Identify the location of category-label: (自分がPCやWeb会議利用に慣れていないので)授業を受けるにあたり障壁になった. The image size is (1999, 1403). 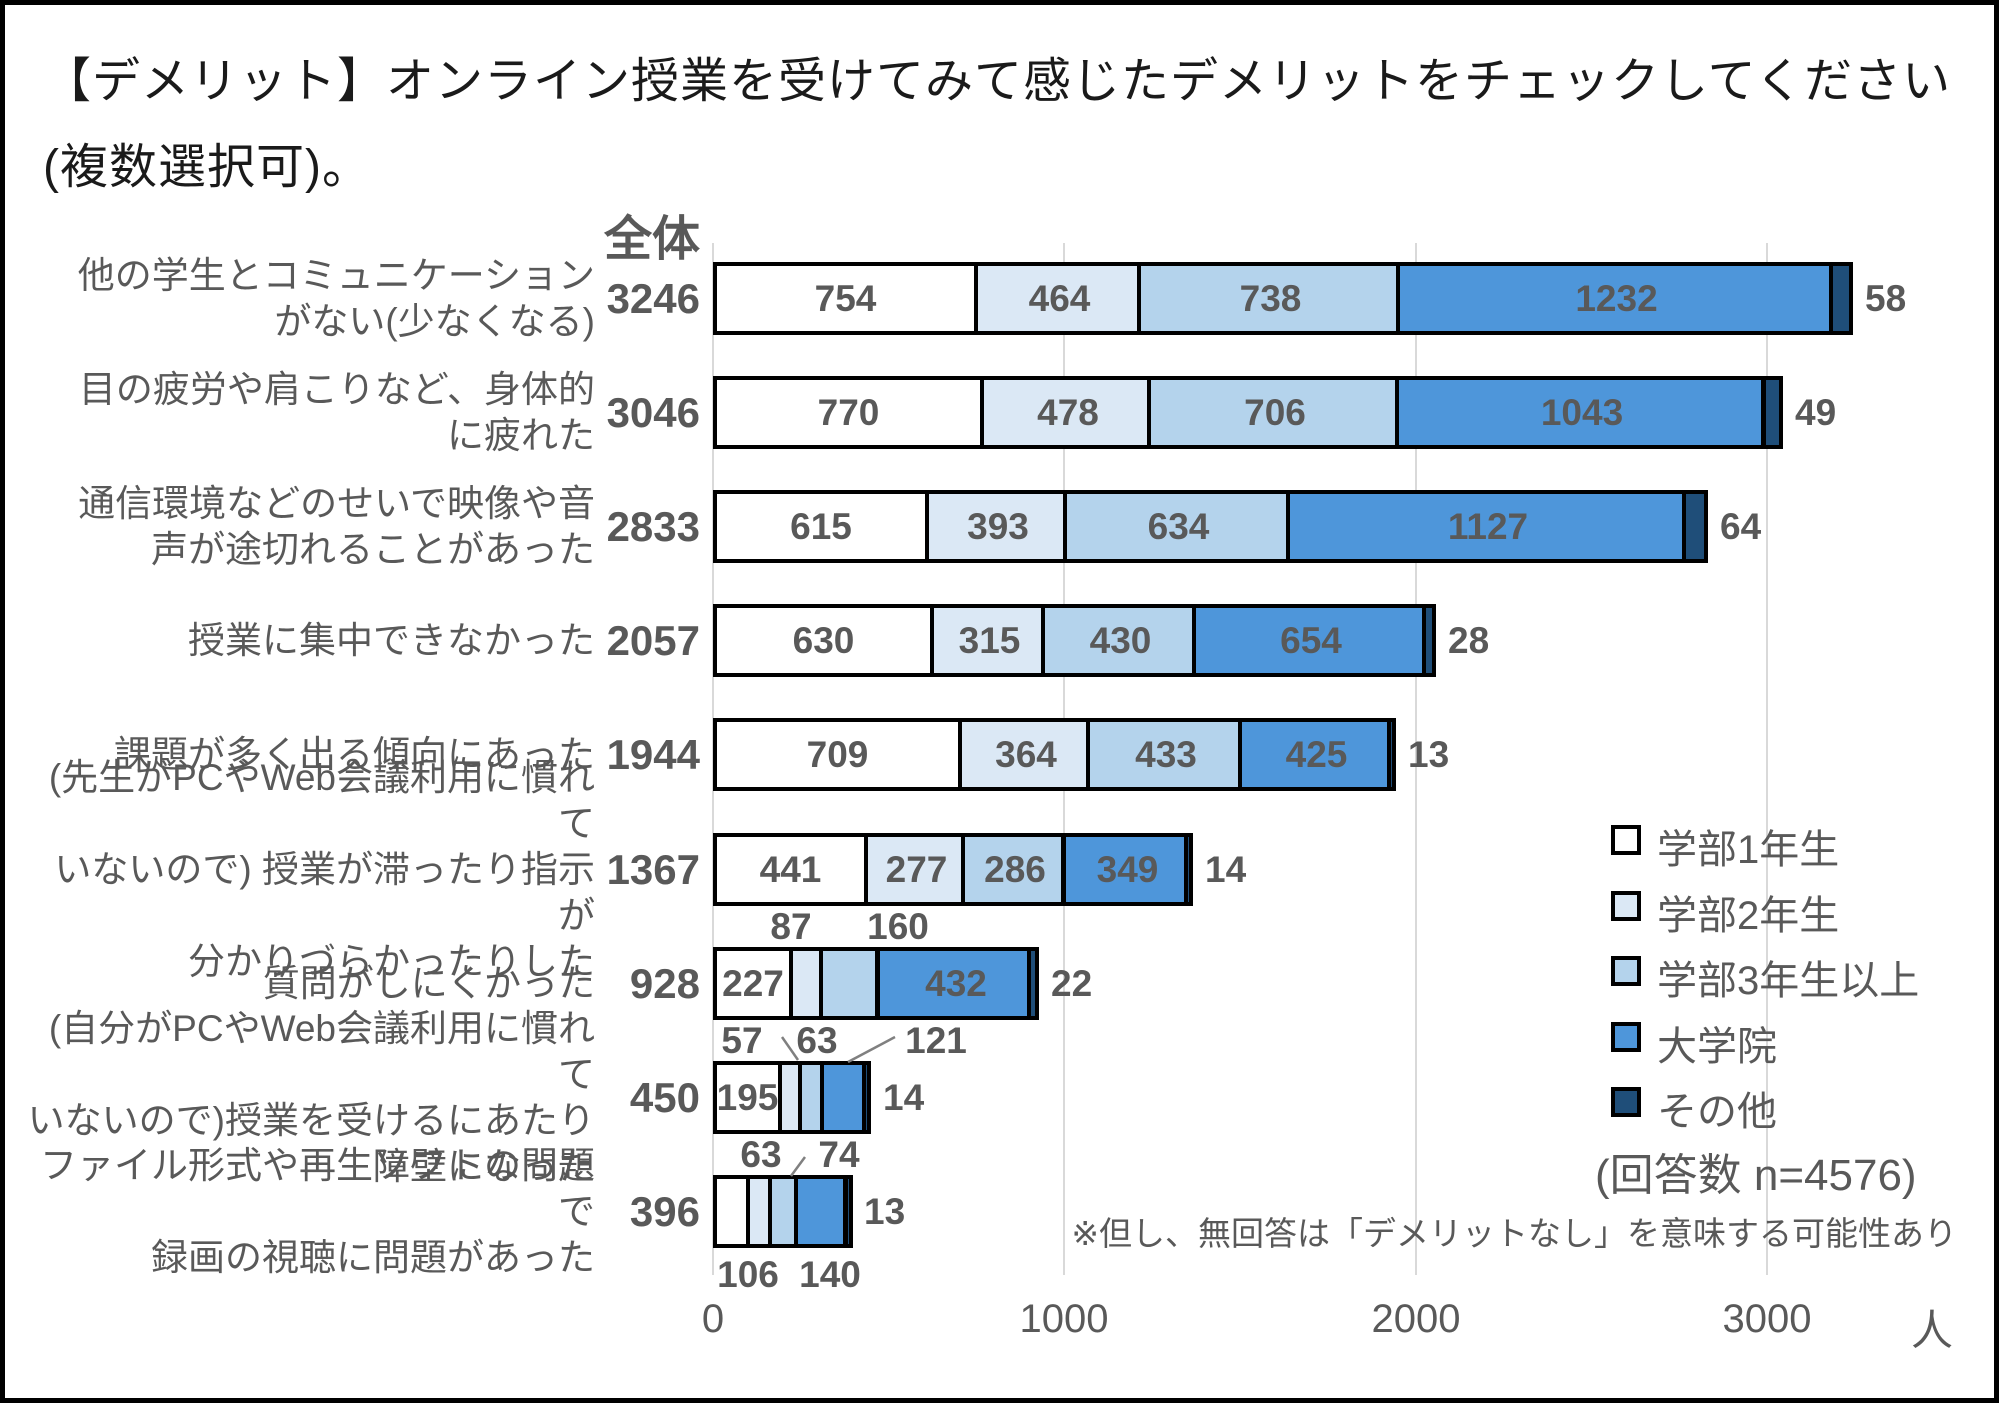
(307, 1098).